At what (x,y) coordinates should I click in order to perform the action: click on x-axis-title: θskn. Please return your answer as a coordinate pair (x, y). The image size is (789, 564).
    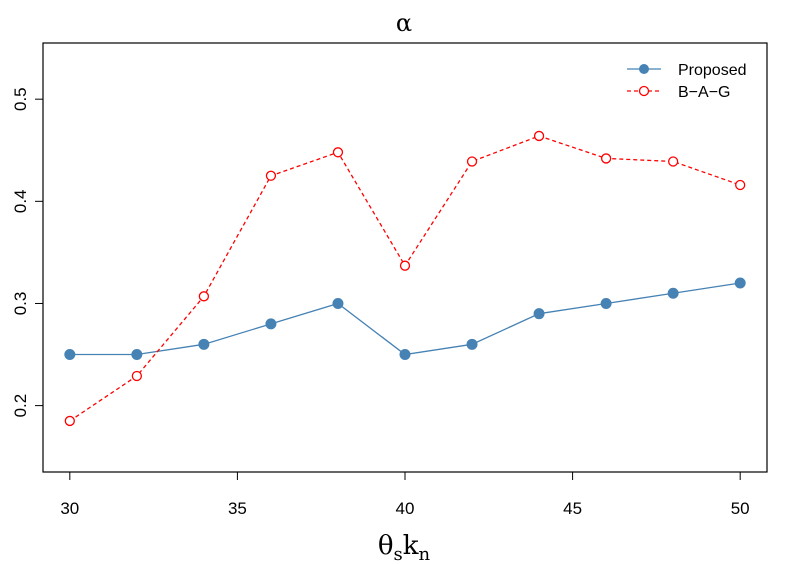
    Looking at the image, I should click on (404, 547).